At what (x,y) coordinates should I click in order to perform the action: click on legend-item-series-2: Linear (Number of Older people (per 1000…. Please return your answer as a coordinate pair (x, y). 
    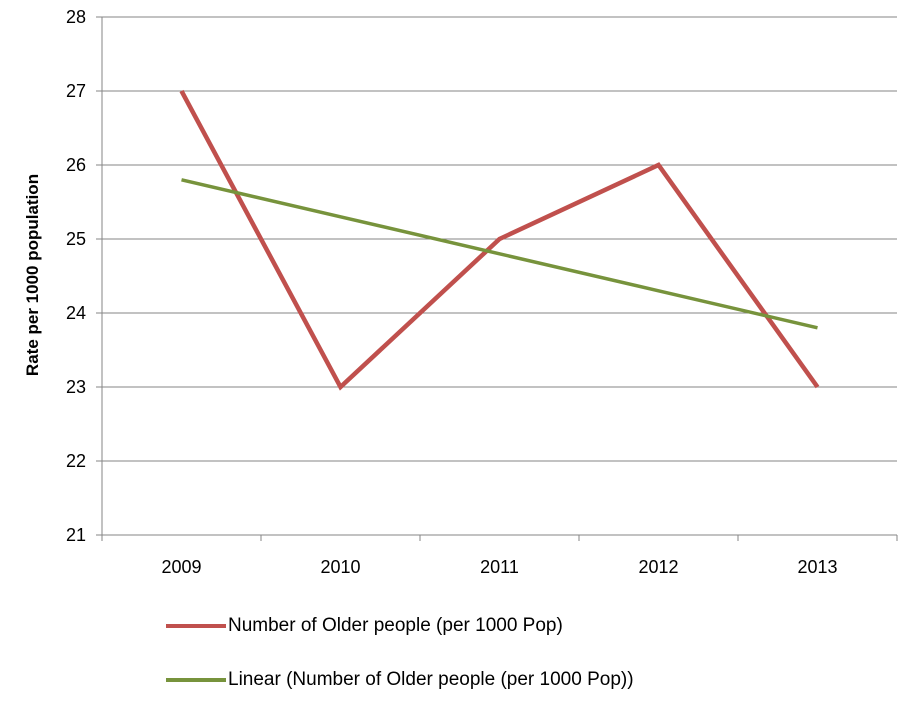
    Looking at the image, I should click on (400, 680).